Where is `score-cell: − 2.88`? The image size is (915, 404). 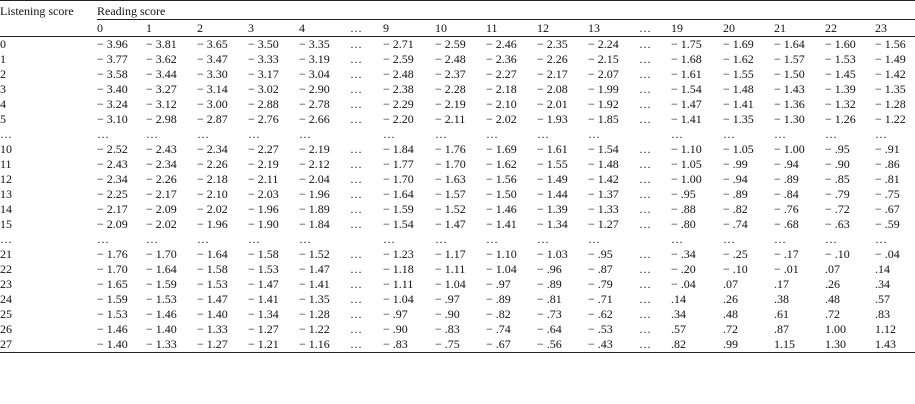
score-cell: − 2.88 is located at coordinates (263, 104).